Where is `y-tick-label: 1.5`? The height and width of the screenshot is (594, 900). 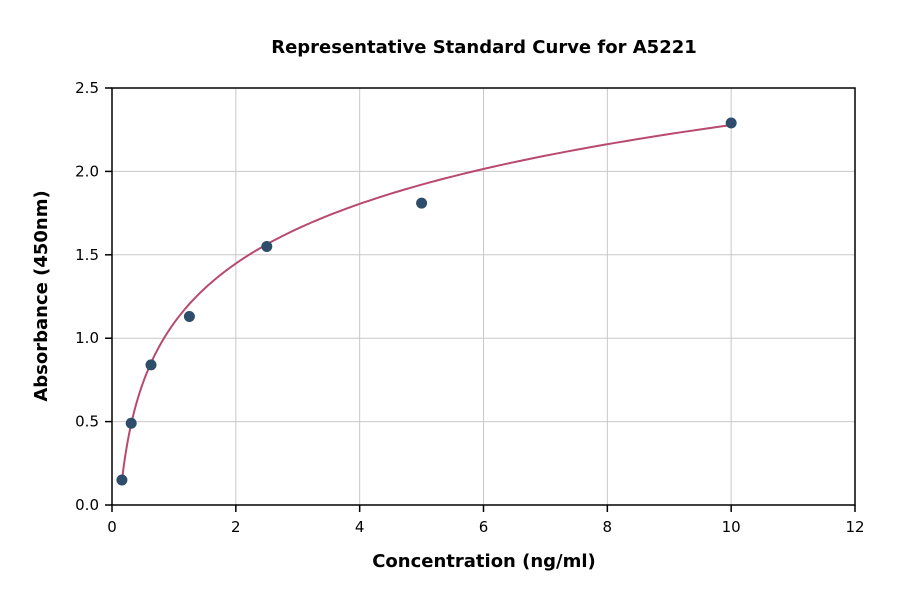
y-tick-label: 1.5 is located at coordinates (87, 255).